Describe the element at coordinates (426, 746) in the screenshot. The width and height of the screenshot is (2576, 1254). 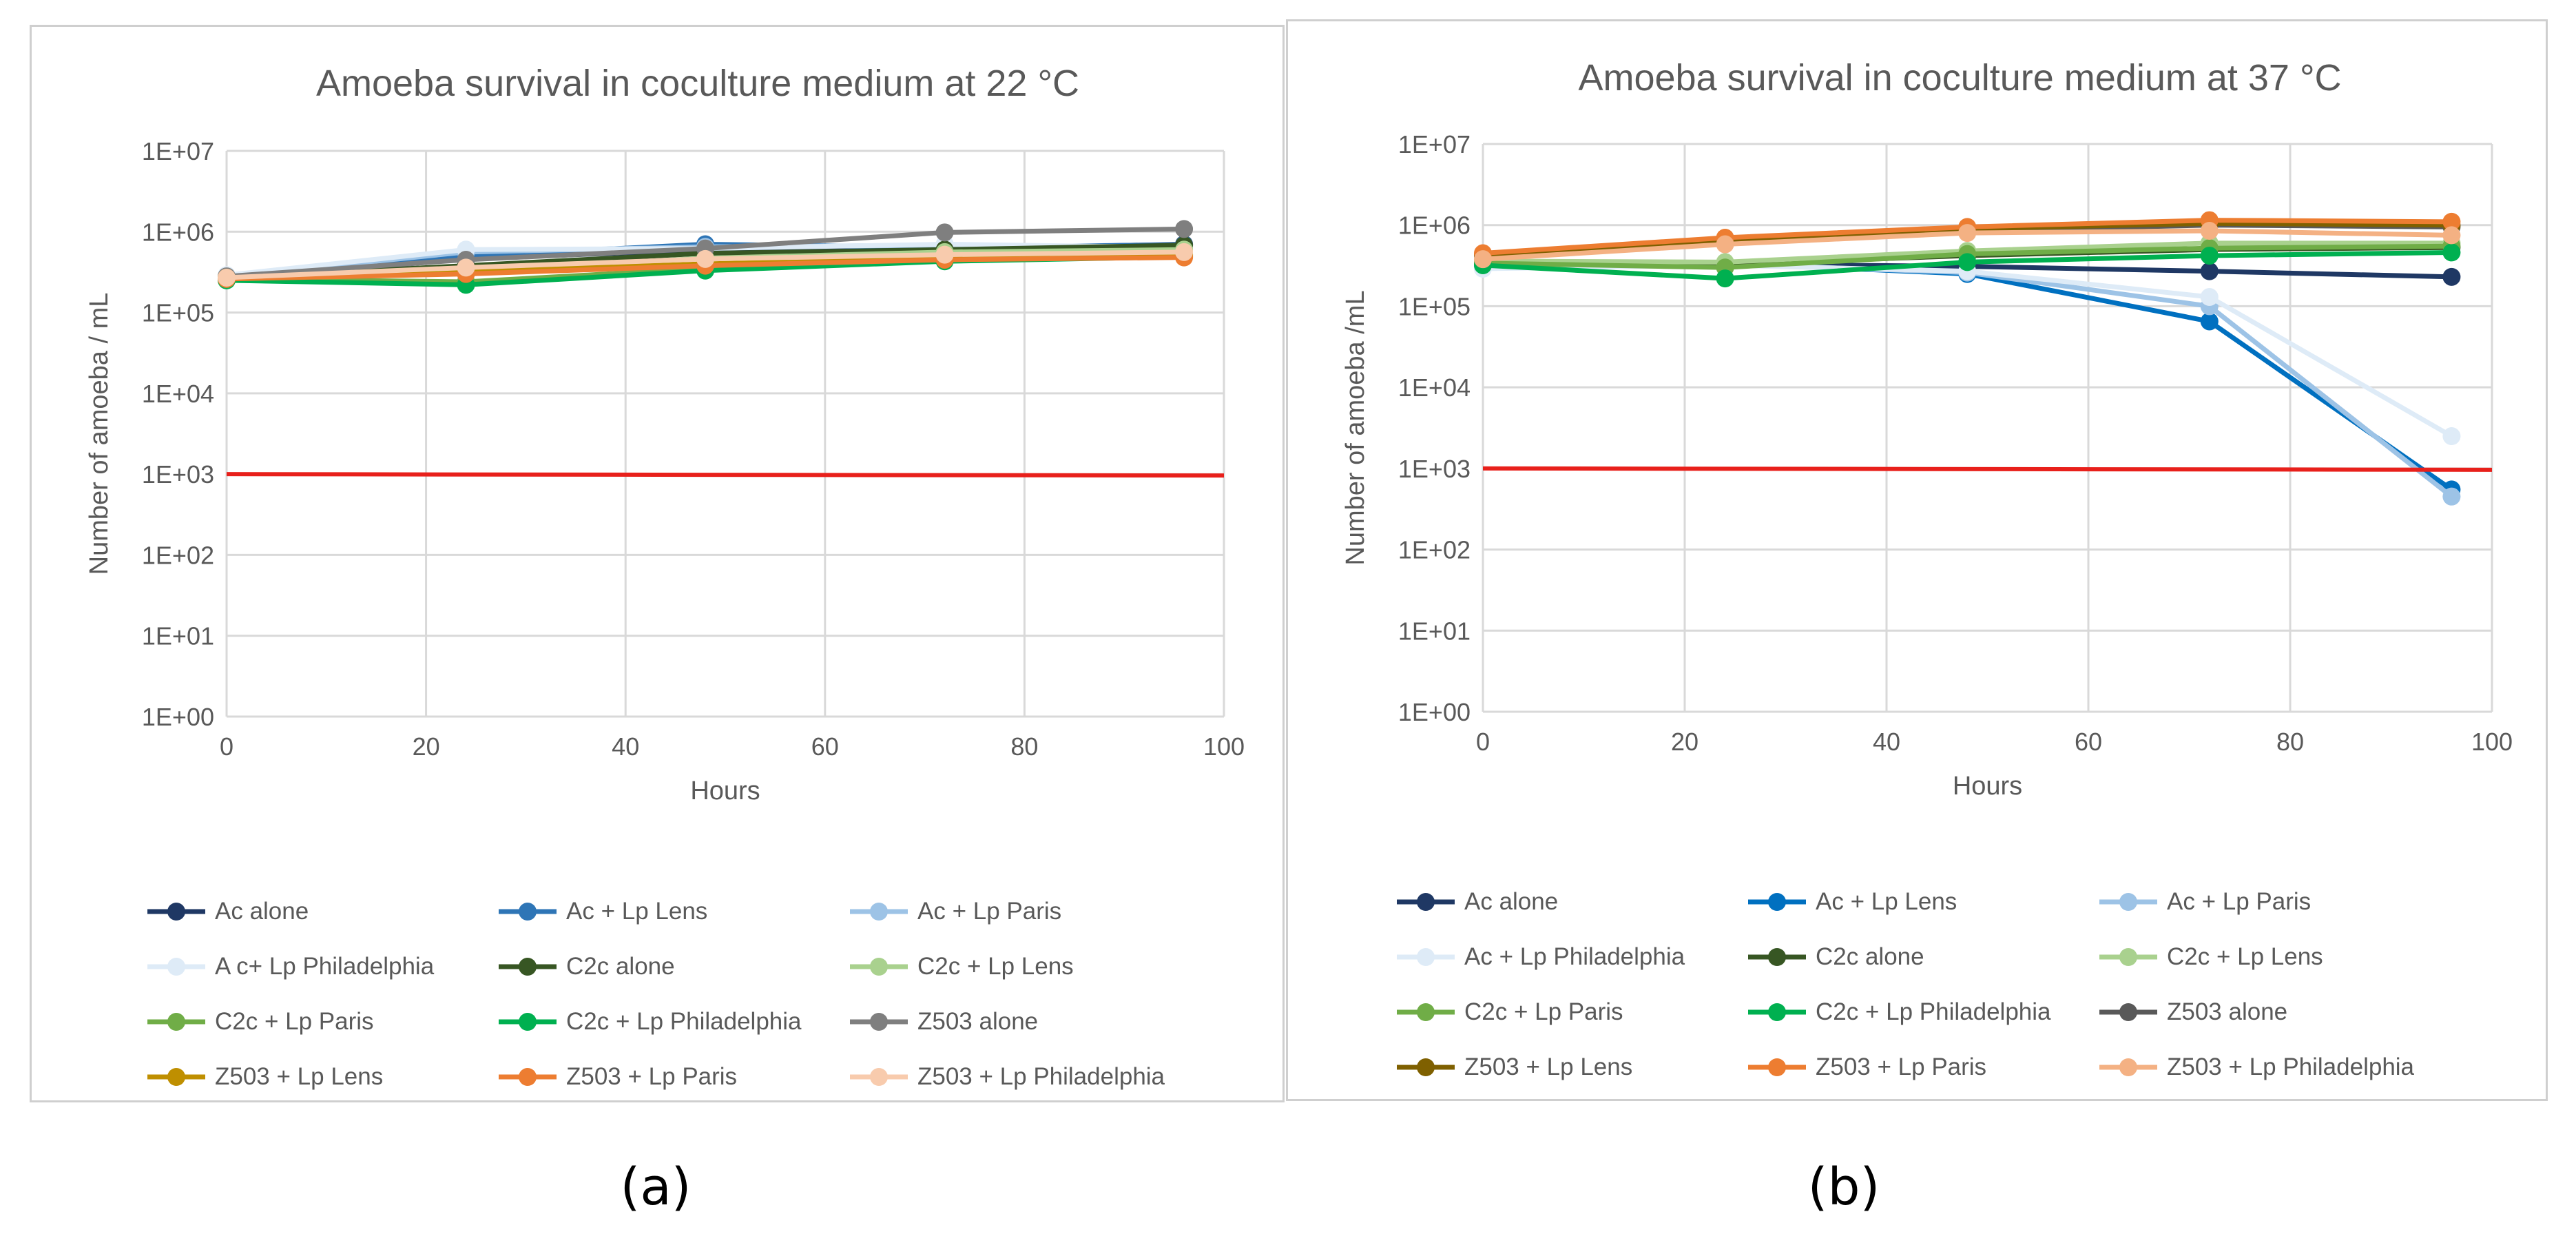
I see `x-tick-label: 20` at that location.